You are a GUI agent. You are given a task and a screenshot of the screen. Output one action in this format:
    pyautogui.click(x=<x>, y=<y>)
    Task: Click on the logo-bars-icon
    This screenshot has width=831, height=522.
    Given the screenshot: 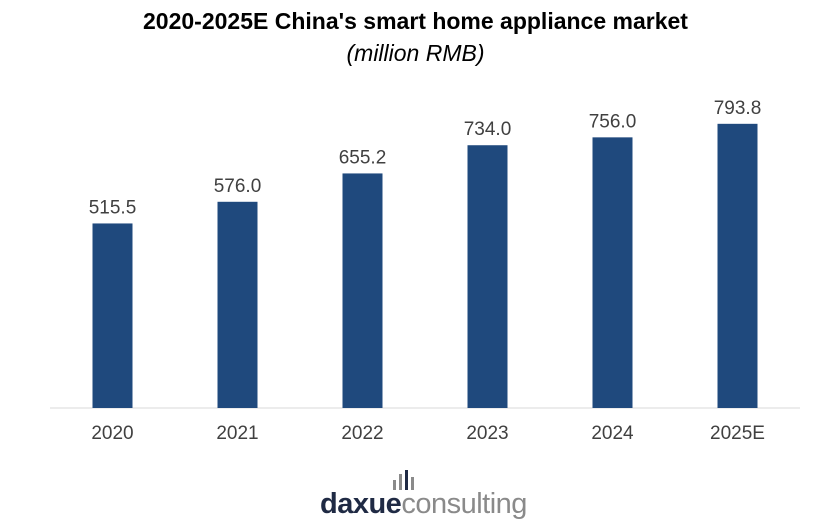 What is the action you would take?
    pyautogui.click(x=403, y=480)
    